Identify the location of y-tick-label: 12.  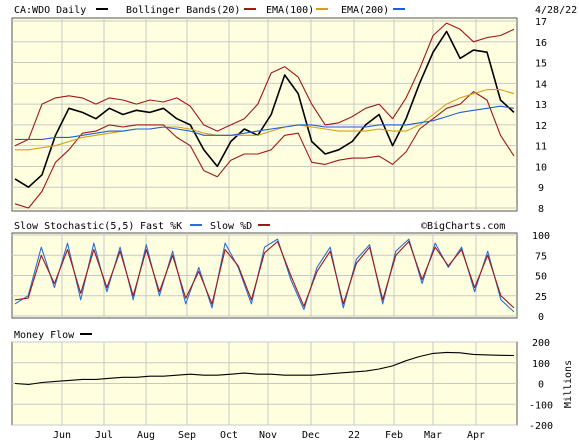
(541, 126).